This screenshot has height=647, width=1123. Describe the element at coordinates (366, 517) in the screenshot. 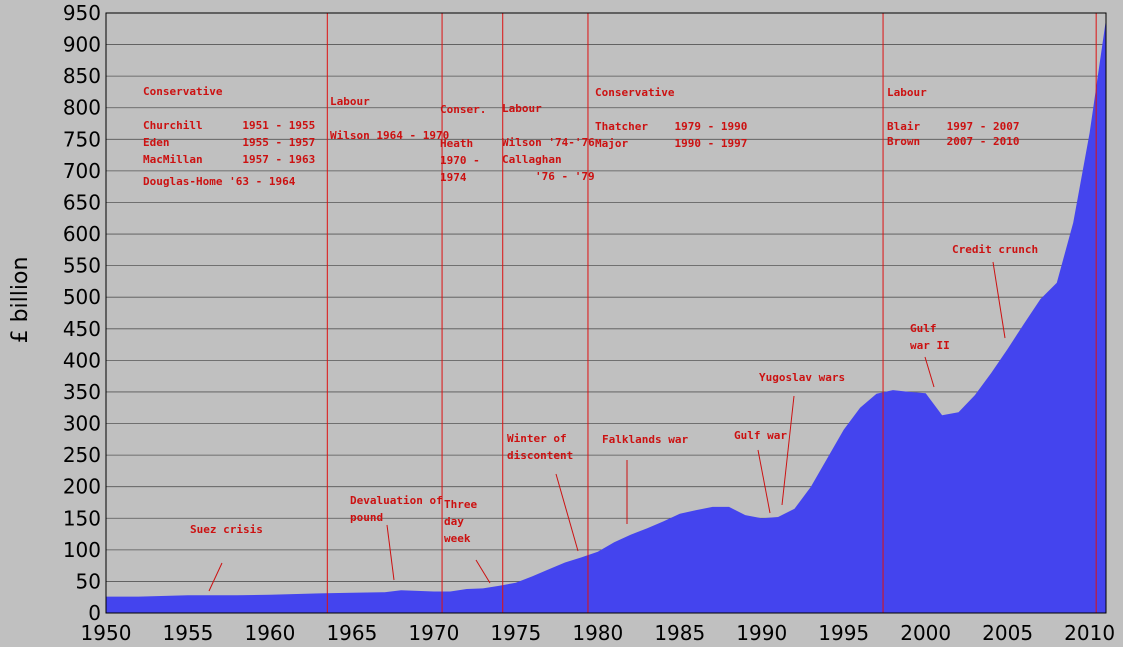

I see `event-label: pound` at that location.